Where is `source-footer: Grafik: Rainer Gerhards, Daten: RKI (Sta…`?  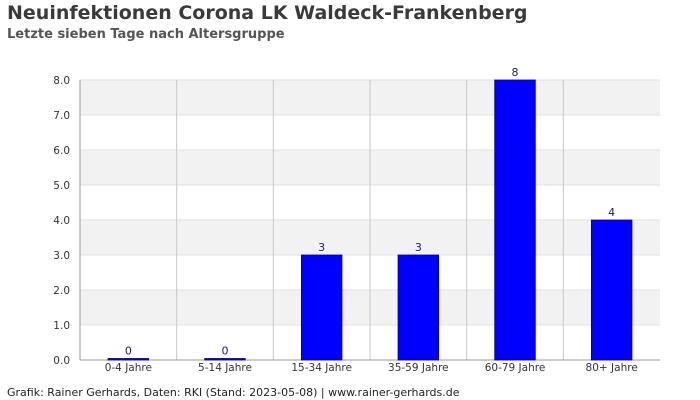
source-footer: Grafik: Rainer Gerhards, Daten: RKI (Sta… is located at coordinates (233, 392).